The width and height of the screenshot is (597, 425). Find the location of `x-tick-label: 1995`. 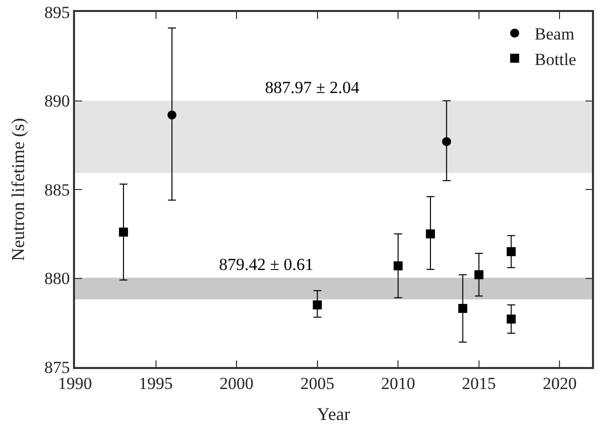

x-tick-label: 1995 is located at coordinates (155, 384).